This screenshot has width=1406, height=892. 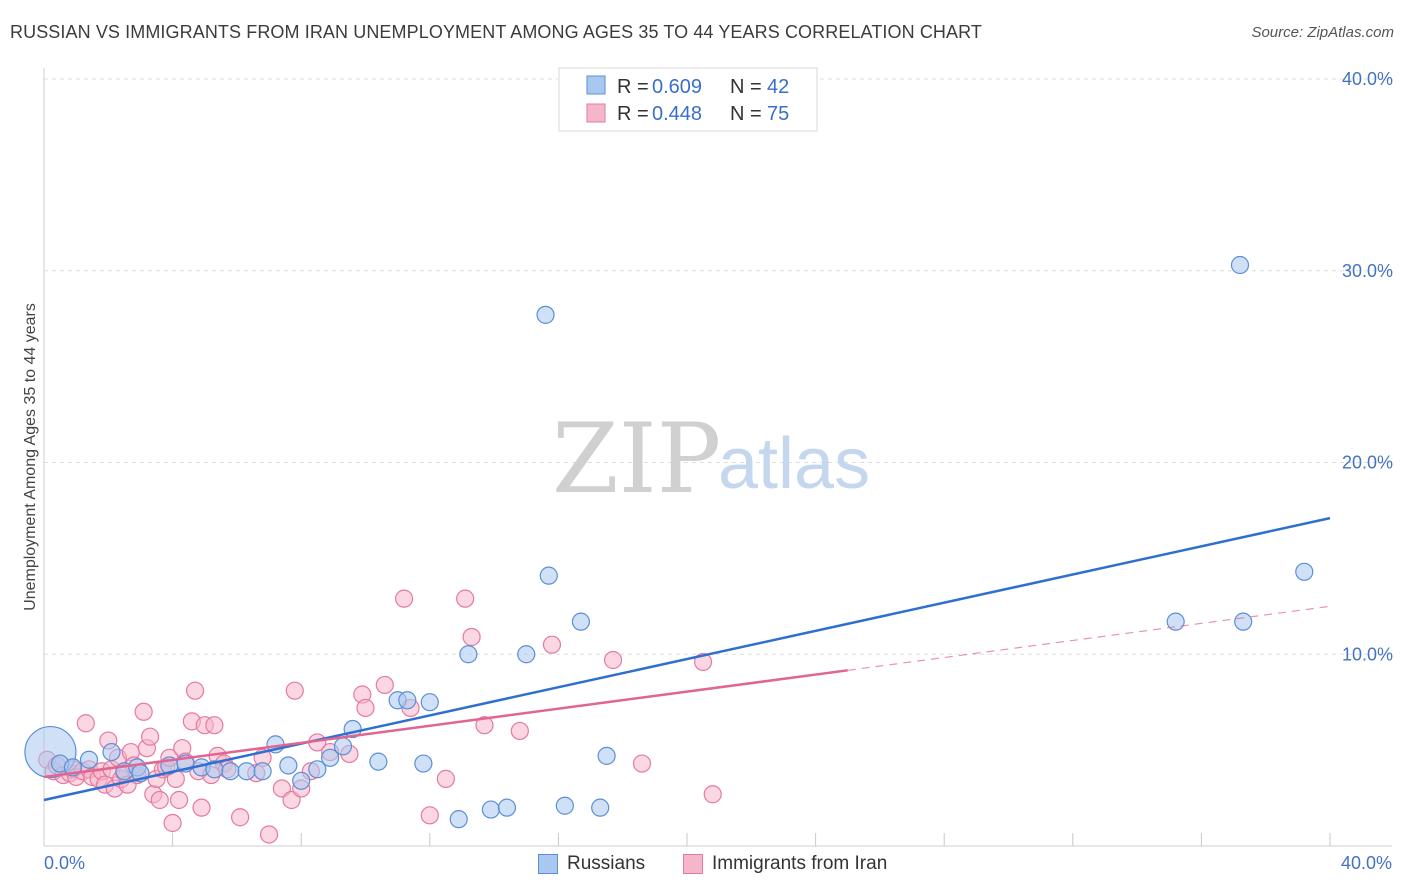 I want to click on x-tick-label-max: 40.0%, so click(x=1366, y=863).